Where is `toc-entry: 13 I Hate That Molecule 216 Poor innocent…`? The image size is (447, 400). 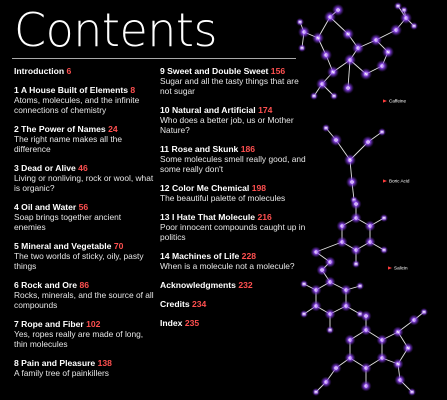 toc-entry: 13 I Hate That Molecule 216 Poor innocent… is located at coordinates (235, 227).